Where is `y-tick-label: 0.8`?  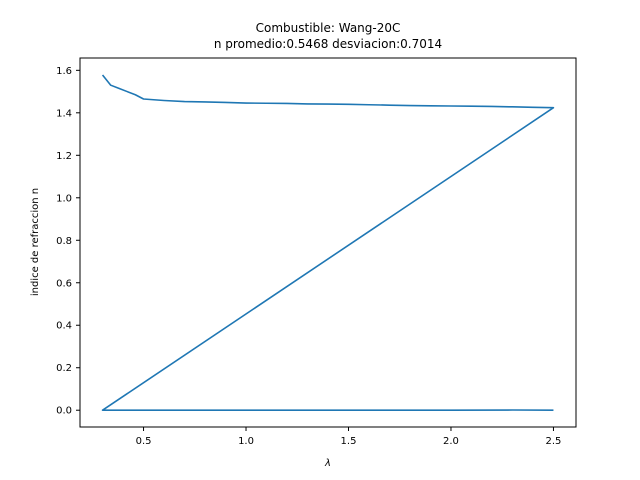 y-tick-label: 0.8 is located at coordinates (64, 241).